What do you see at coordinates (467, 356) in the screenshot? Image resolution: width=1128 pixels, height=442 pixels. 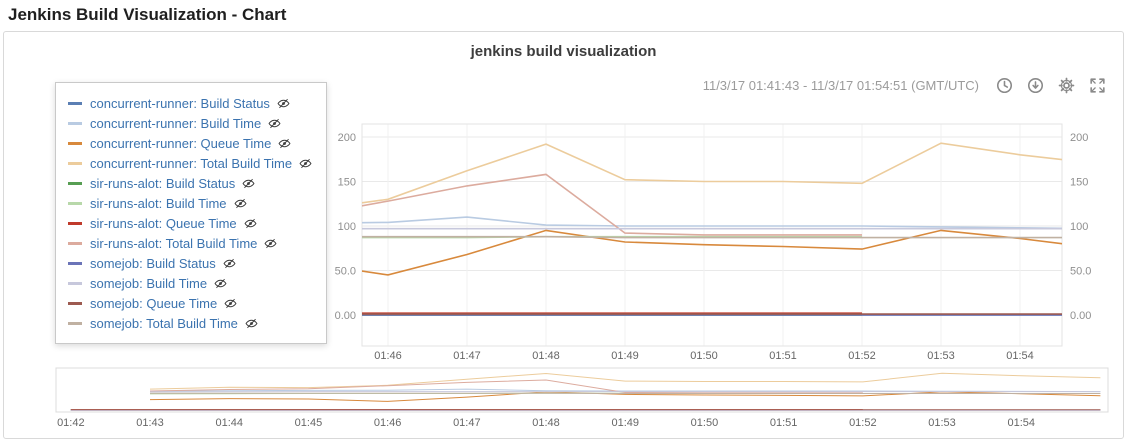 I see `x-axis-label: 01:47` at bounding box center [467, 356].